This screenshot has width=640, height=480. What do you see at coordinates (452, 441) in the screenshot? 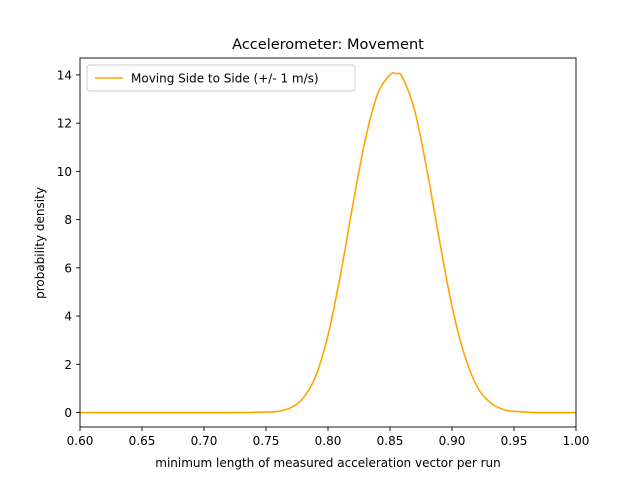
I see `x-tick-label: 0.90` at bounding box center [452, 441].